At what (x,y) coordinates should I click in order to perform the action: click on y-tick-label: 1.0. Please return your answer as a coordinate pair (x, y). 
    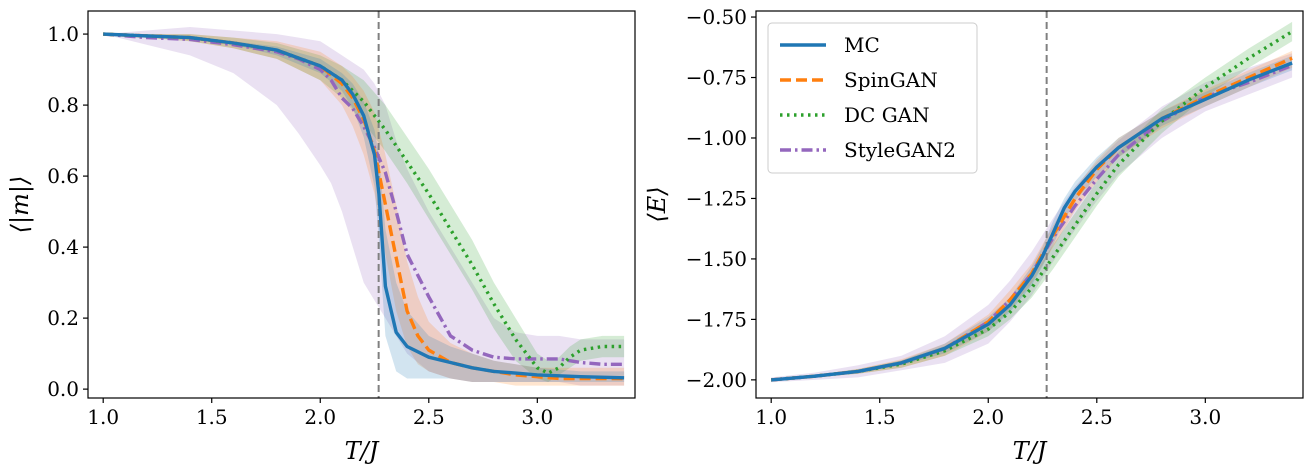
    Looking at the image, I should click on (63, 34).